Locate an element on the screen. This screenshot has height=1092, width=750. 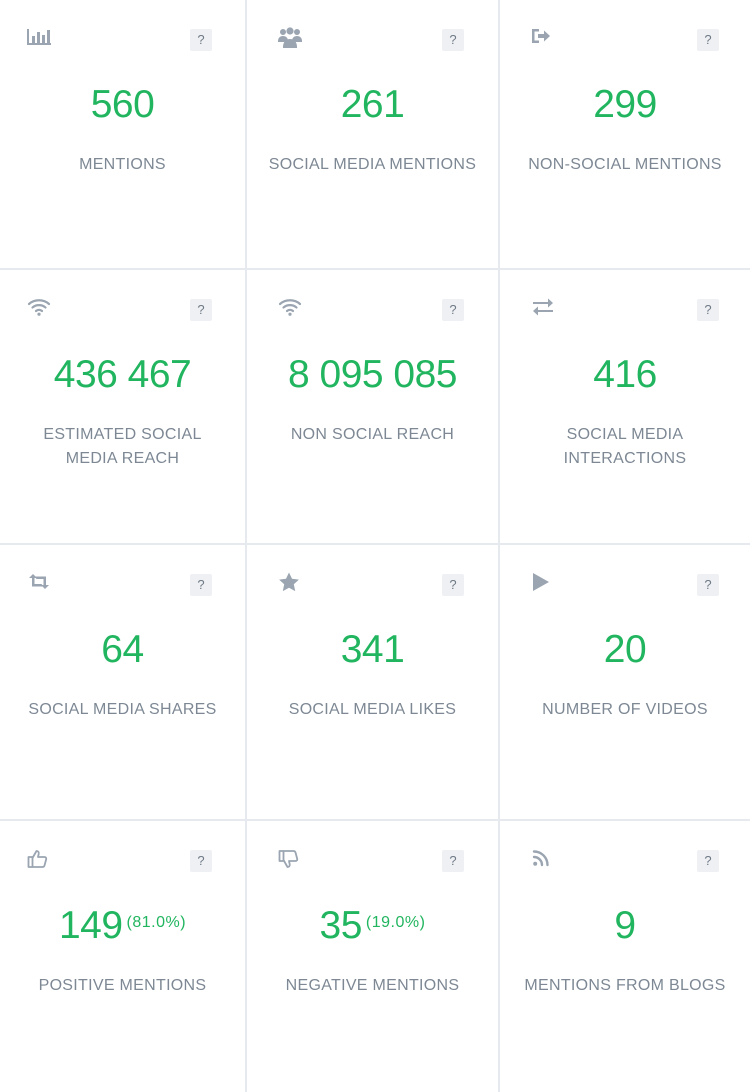
stat-value: 299 is located at coordinates (625, 104).